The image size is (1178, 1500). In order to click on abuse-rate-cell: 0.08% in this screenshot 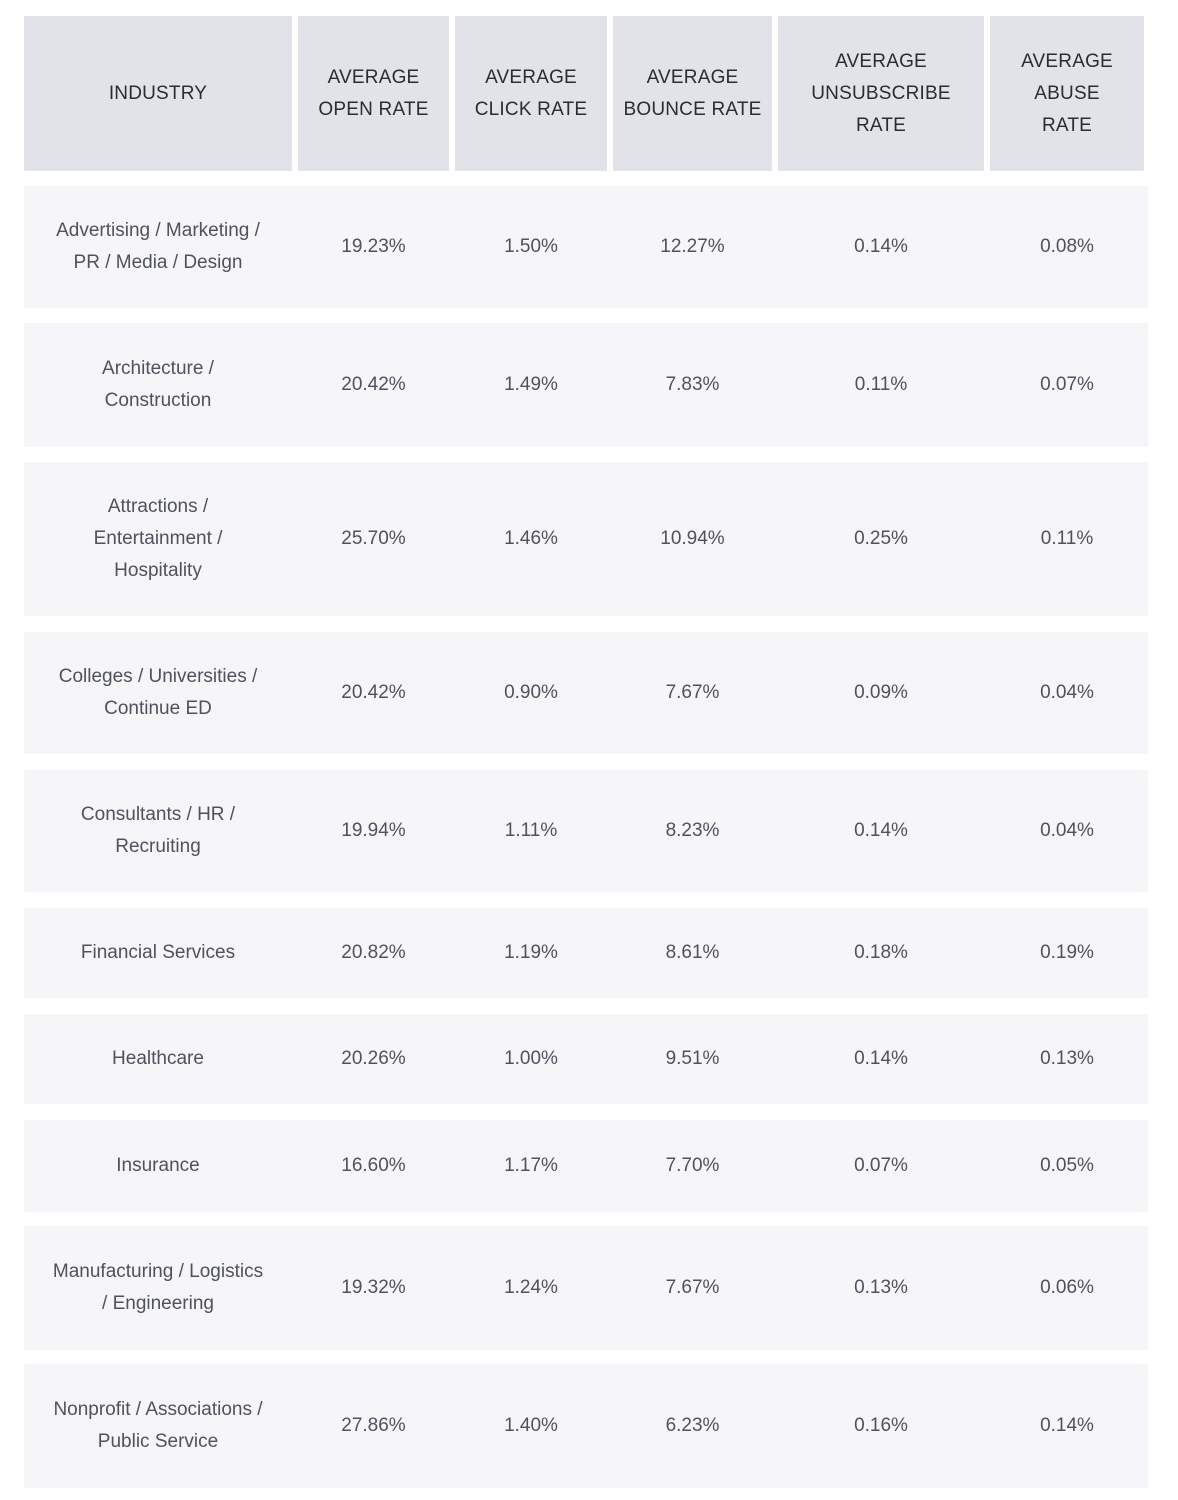, I will do `click(1067, 246)`.